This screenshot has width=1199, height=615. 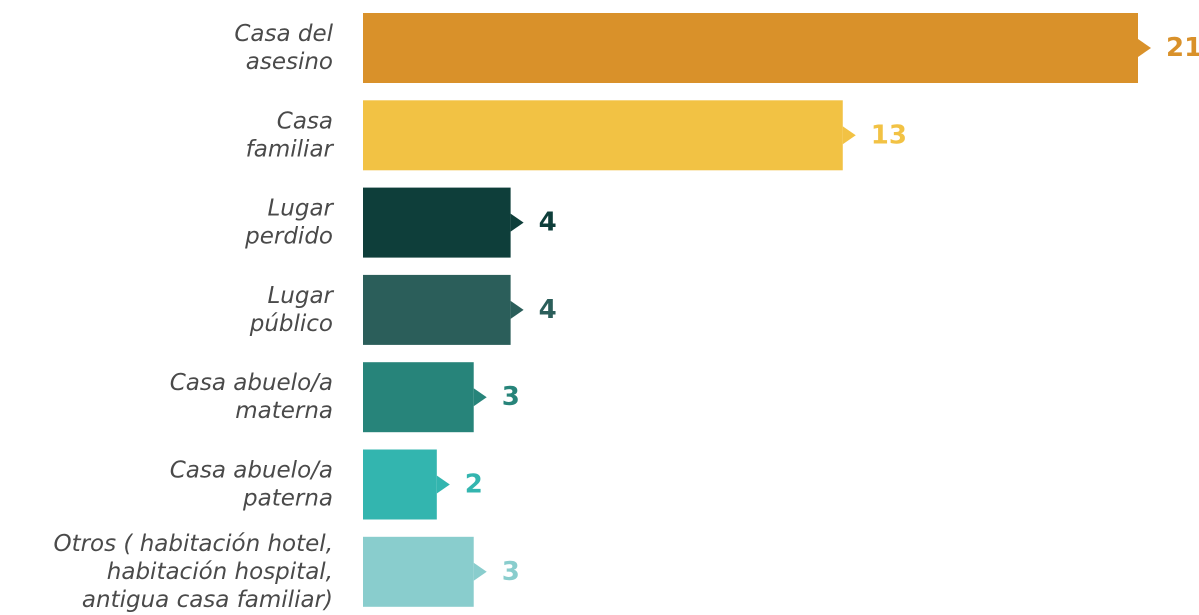 What do you see at coordinates (251, 397) in the screenshot?
I see `category-label: Casa abuelo/a materna` at bounding box center [251, 397].